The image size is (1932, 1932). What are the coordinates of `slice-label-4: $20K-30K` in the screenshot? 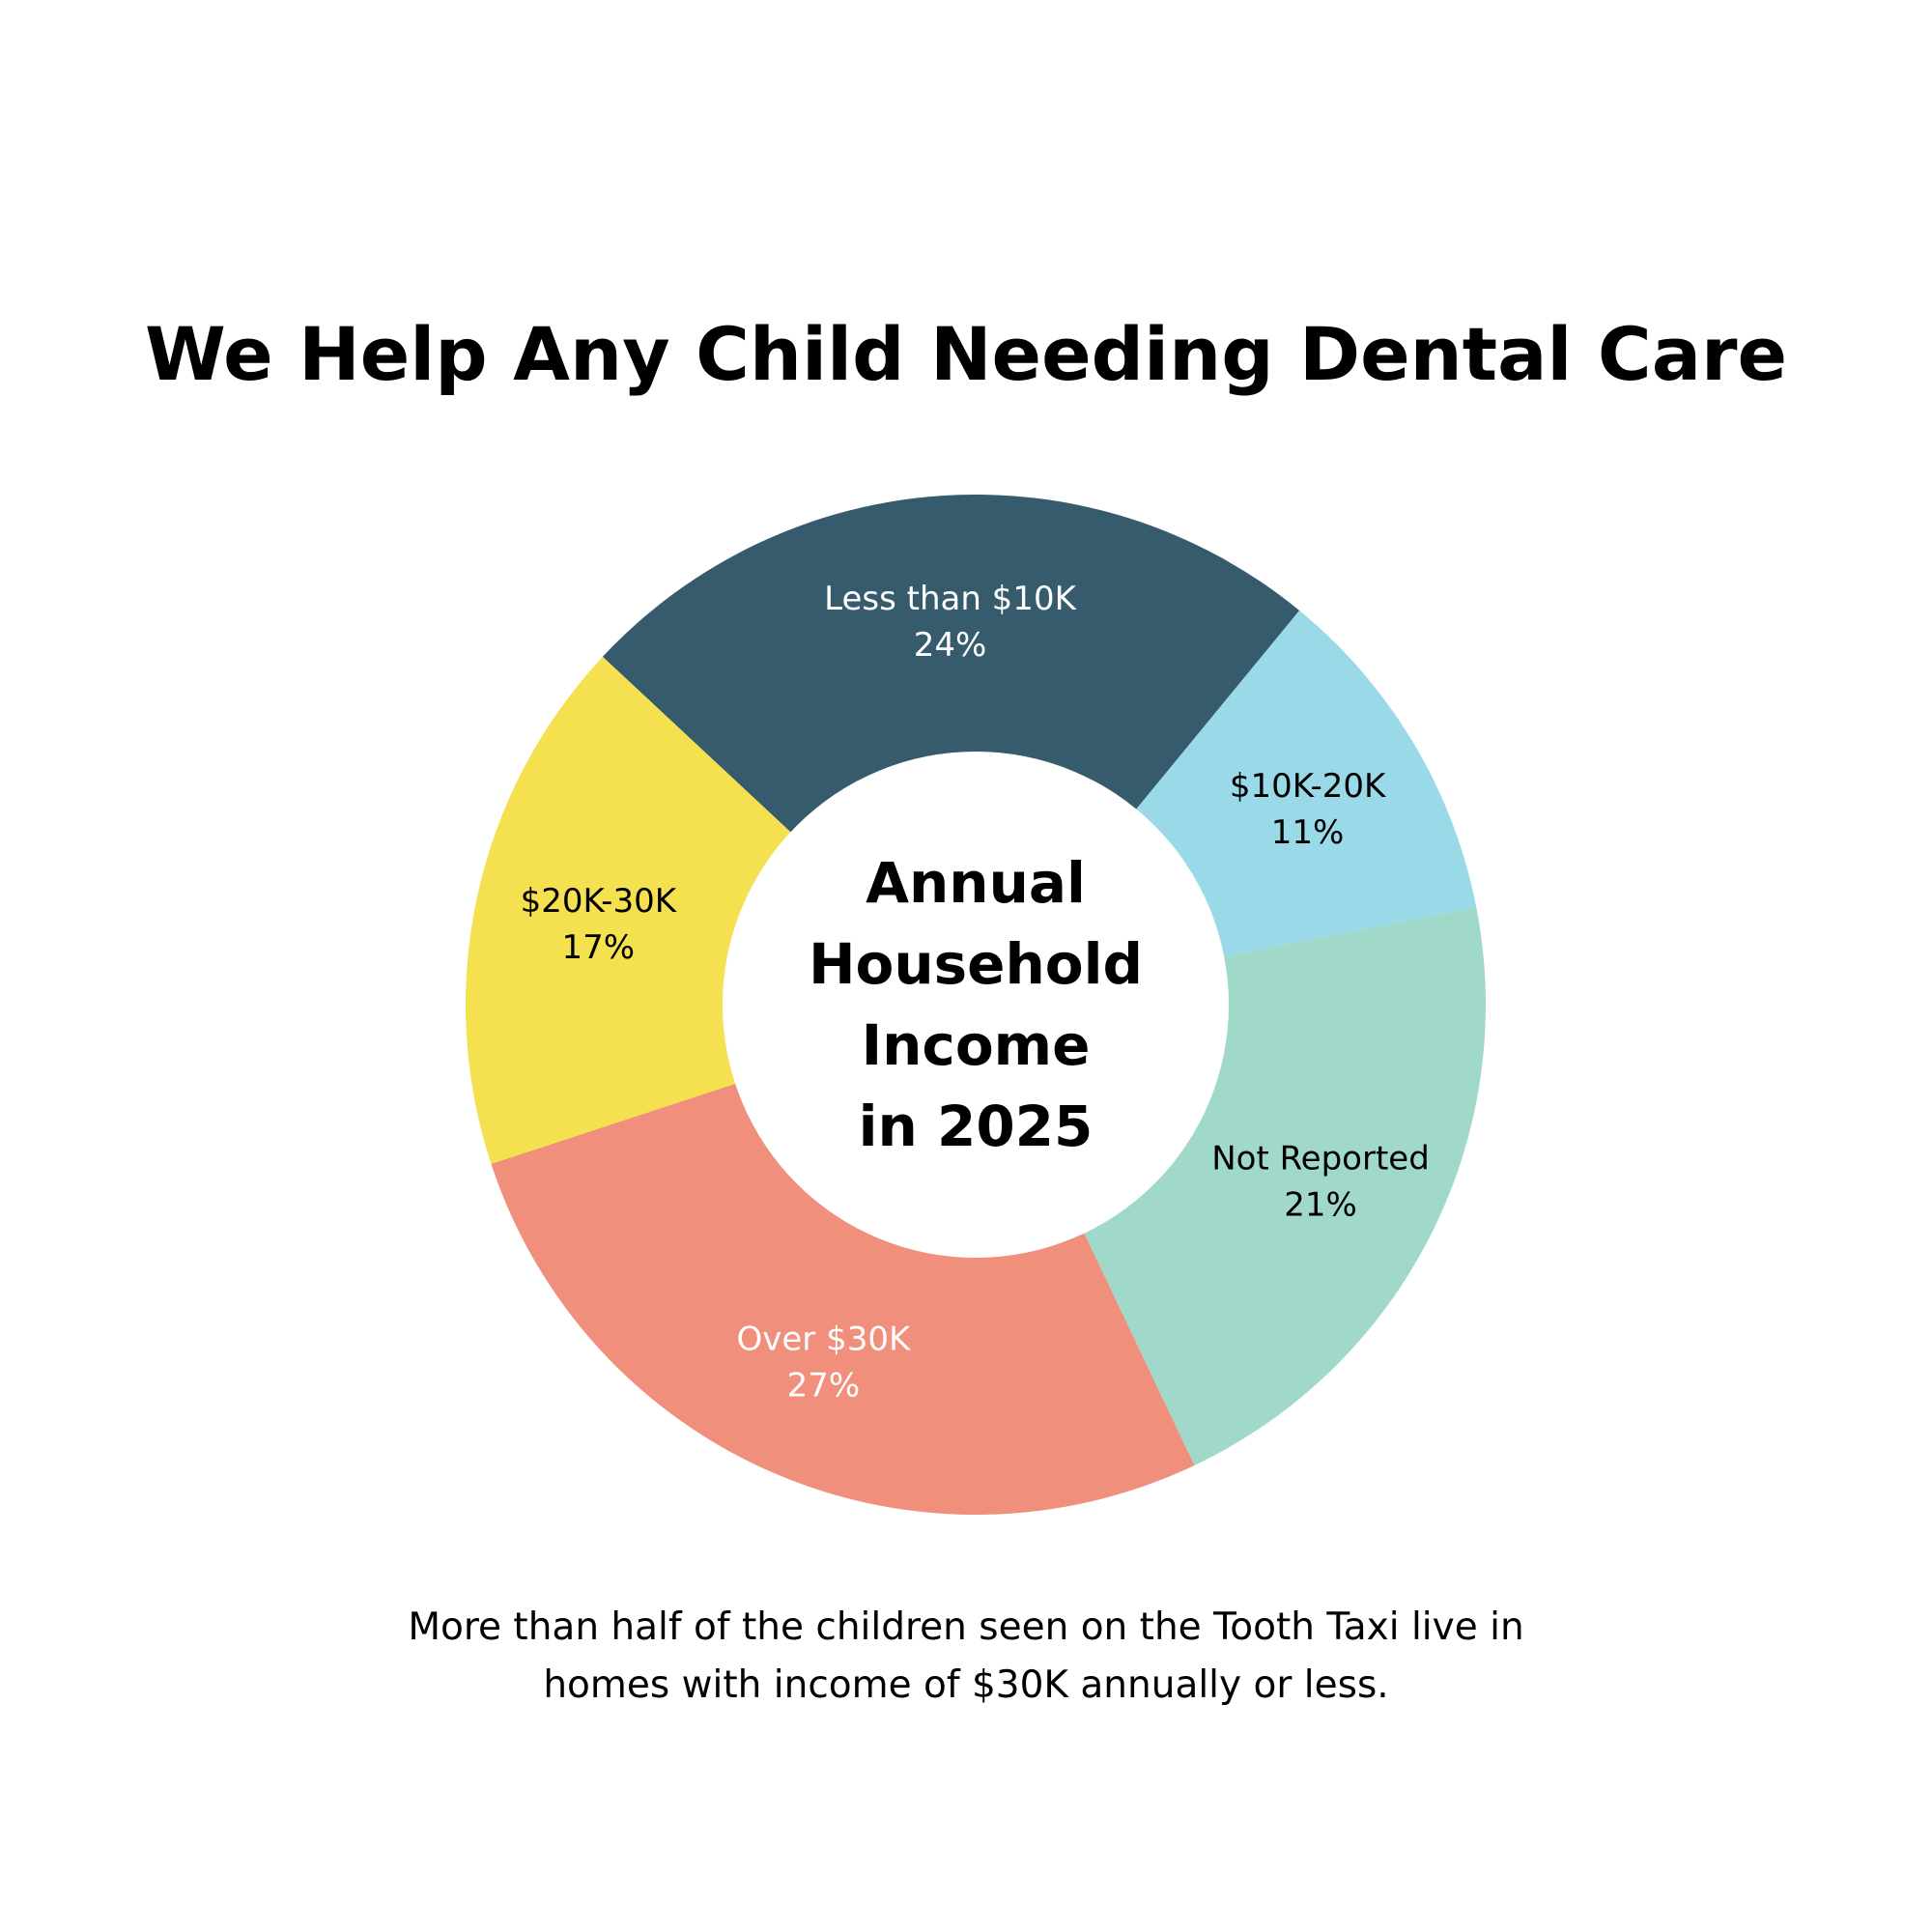 It's located at (599, 901).